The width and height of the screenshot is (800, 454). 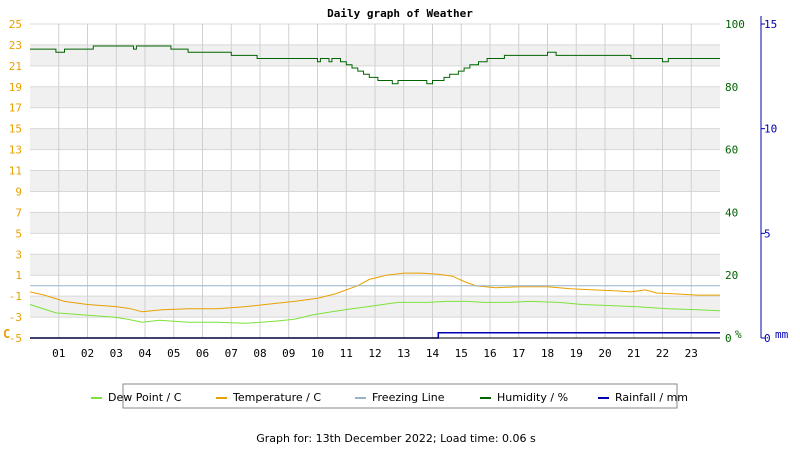 I want to click on legend-label-temperature: Temperature / C, so click(x=276, y=397).